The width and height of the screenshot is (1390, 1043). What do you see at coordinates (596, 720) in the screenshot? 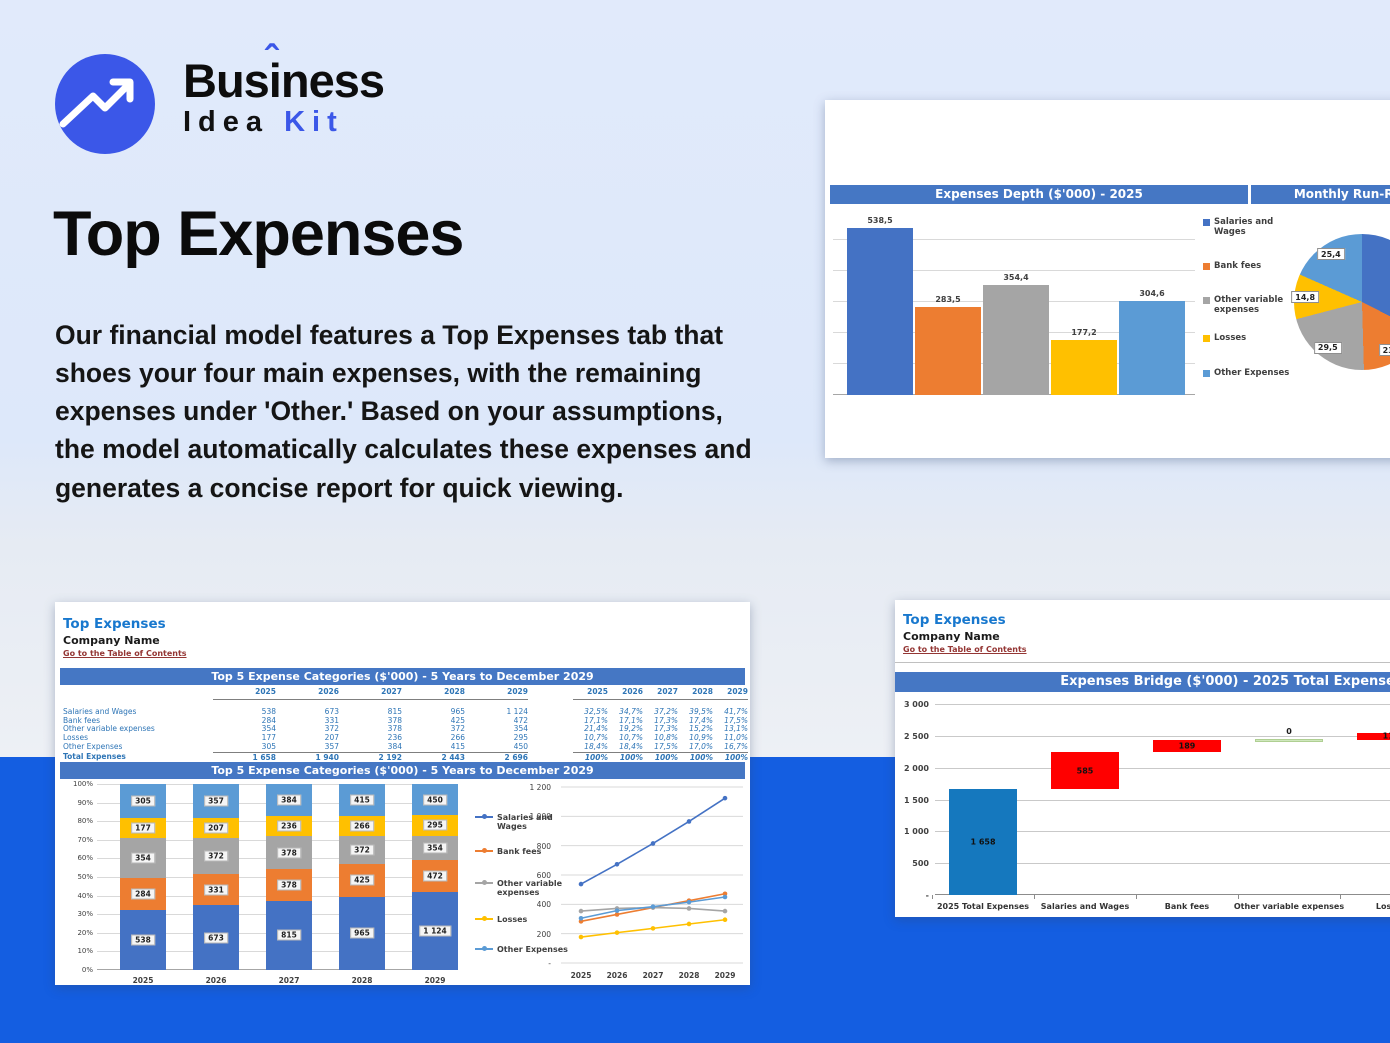
I see `pct-cell: 17,1%` at bounding box center [596, 720].